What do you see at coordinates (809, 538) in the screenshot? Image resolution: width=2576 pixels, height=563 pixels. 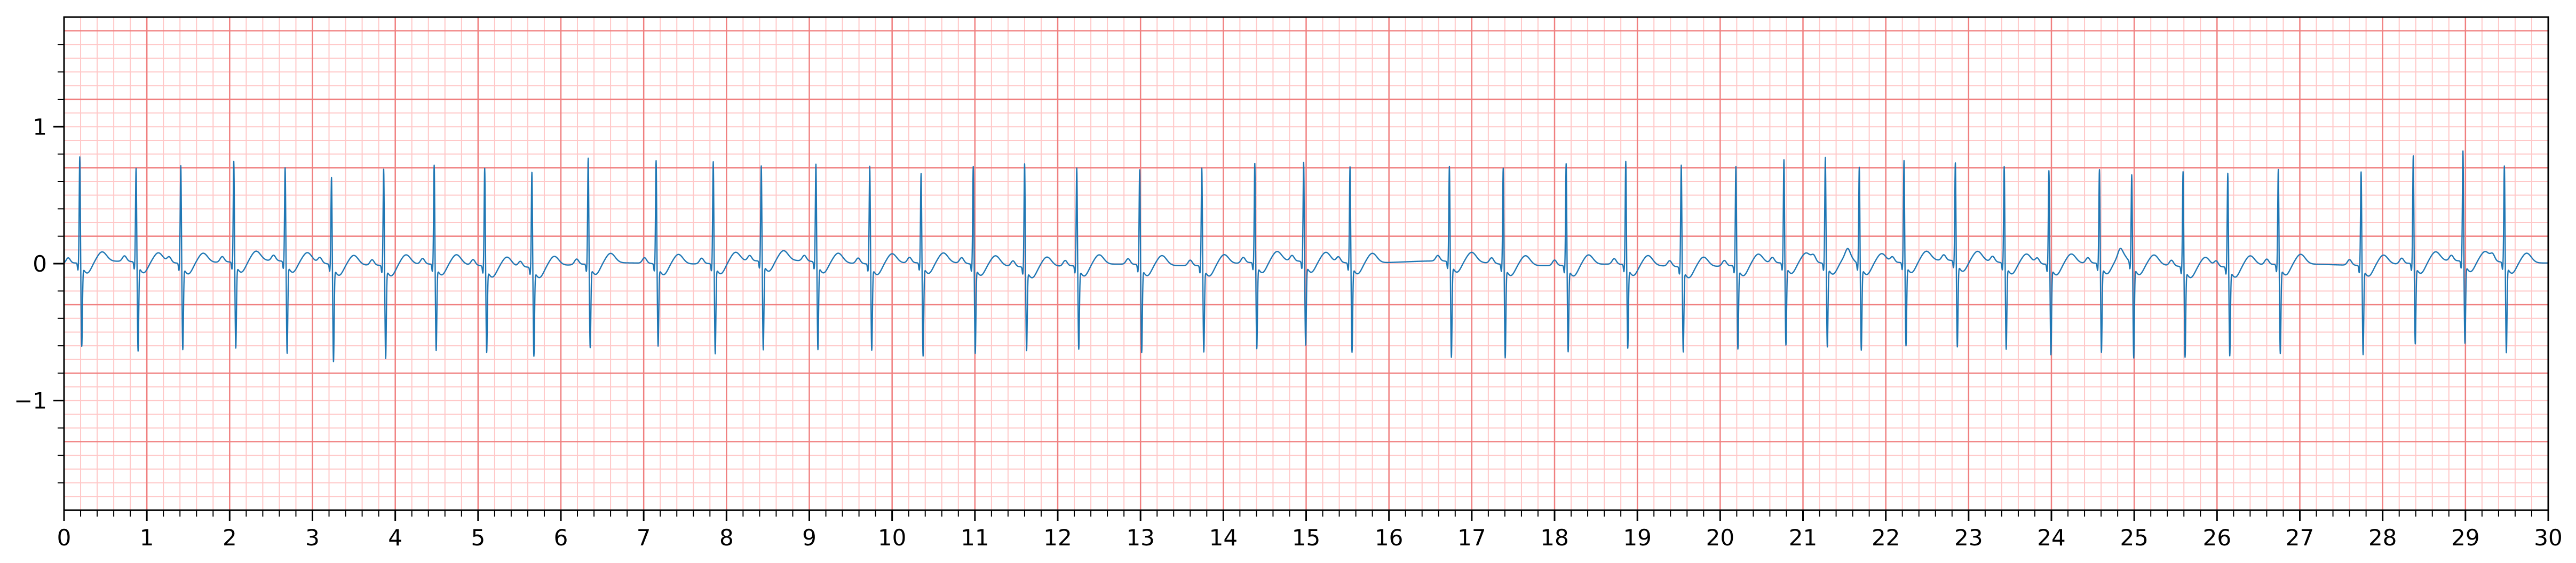 I see `x-tick-label: 9` at bounding box center [809, 538].